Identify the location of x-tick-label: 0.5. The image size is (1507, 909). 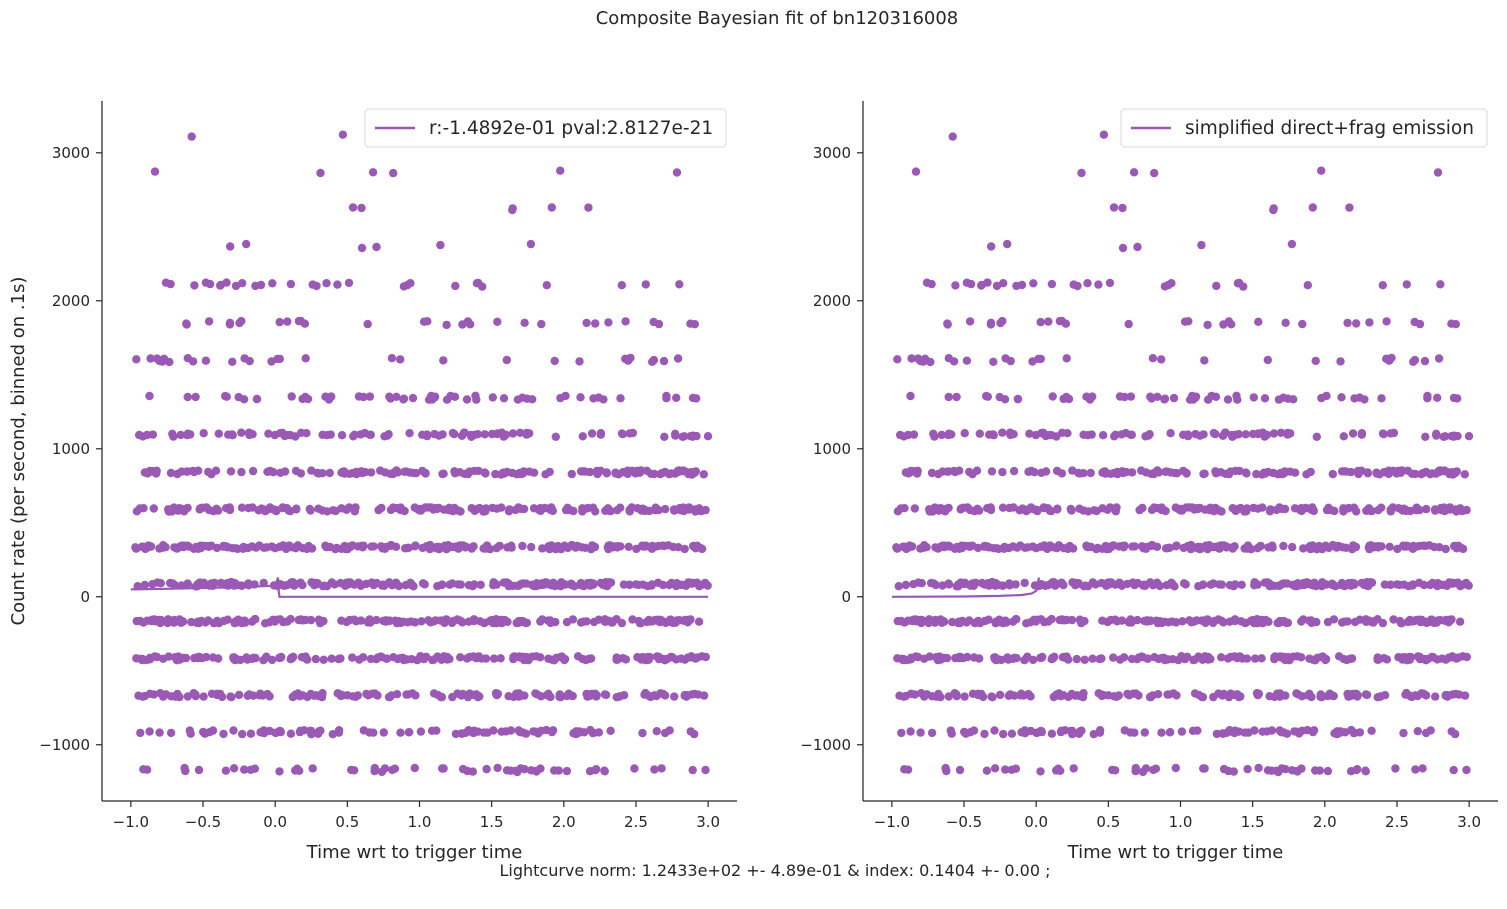
(347, 822).